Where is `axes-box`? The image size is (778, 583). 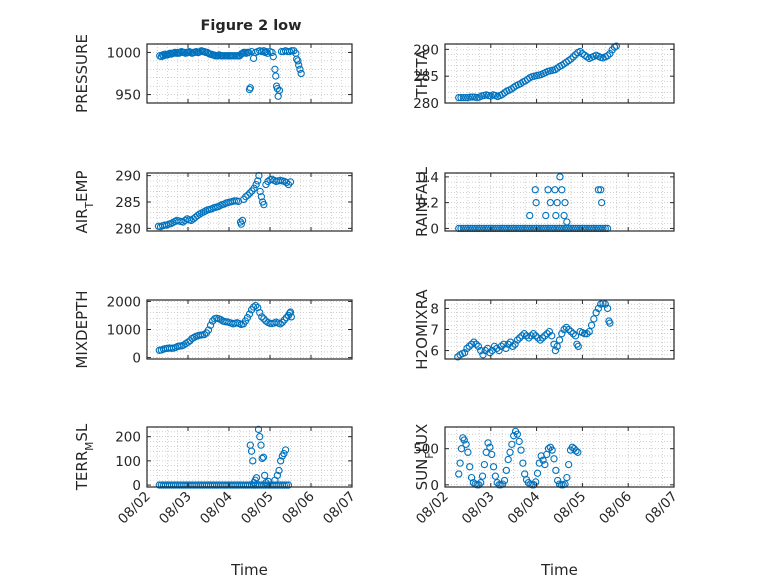
axes-box is located at coordinates (249, 73).